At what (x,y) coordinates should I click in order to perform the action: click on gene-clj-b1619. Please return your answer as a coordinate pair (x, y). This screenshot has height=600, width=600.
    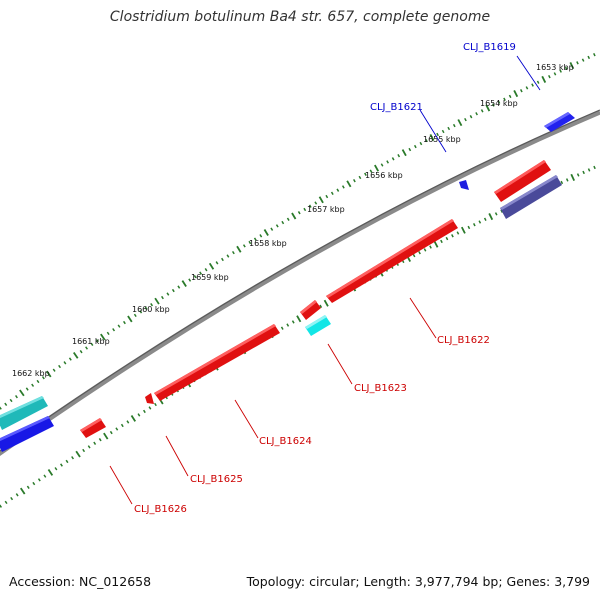
    Looking at the image, I should click on (559, 122).